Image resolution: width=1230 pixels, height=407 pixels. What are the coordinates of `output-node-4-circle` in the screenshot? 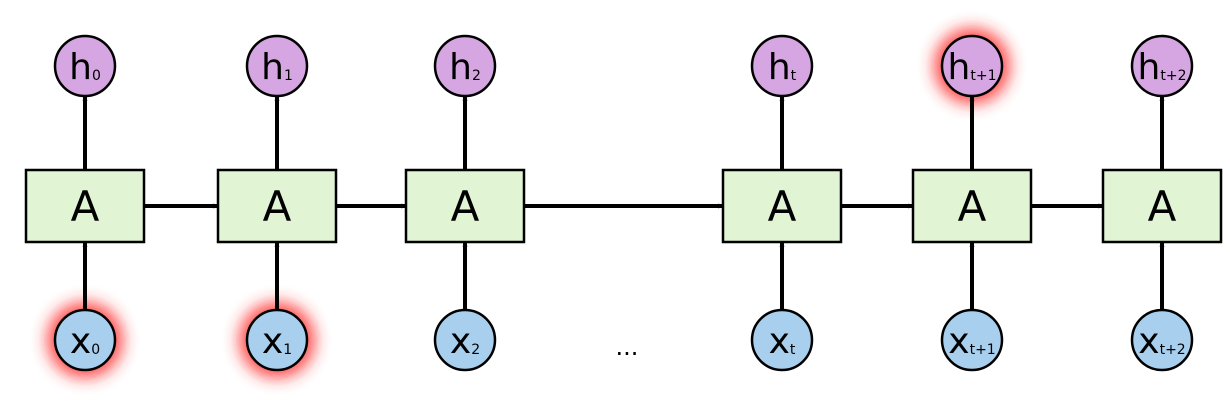 It's located at (972, 66).